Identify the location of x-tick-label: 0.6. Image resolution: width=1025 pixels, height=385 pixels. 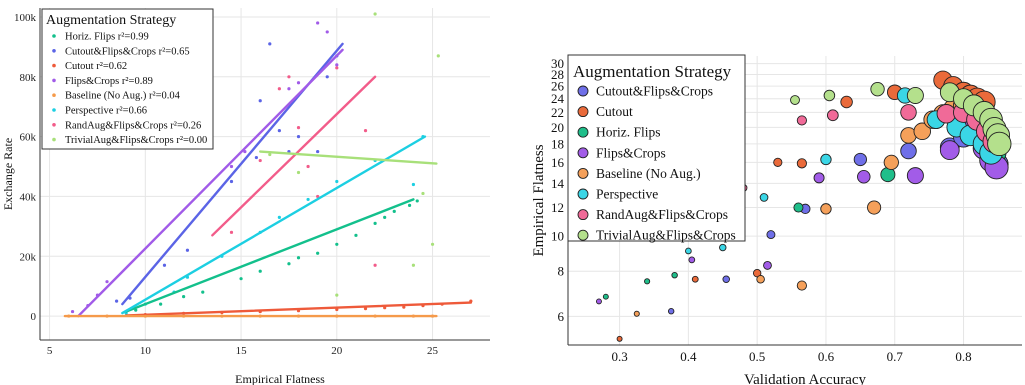
(826, 356).